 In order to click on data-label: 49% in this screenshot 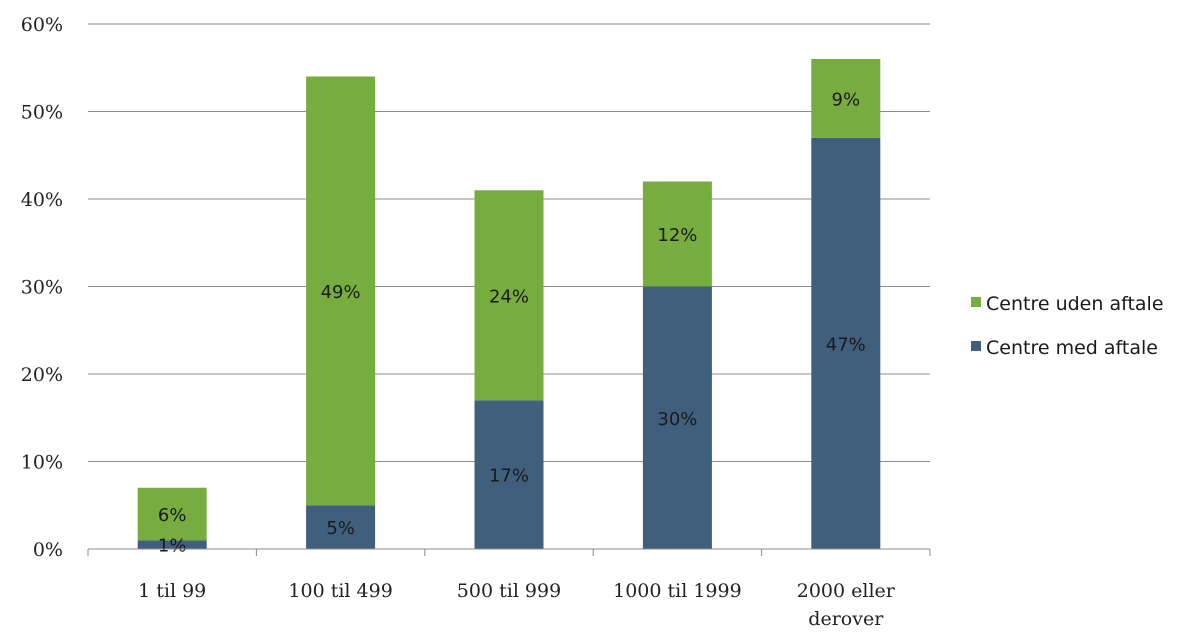, I will do `click(341, 292)`.